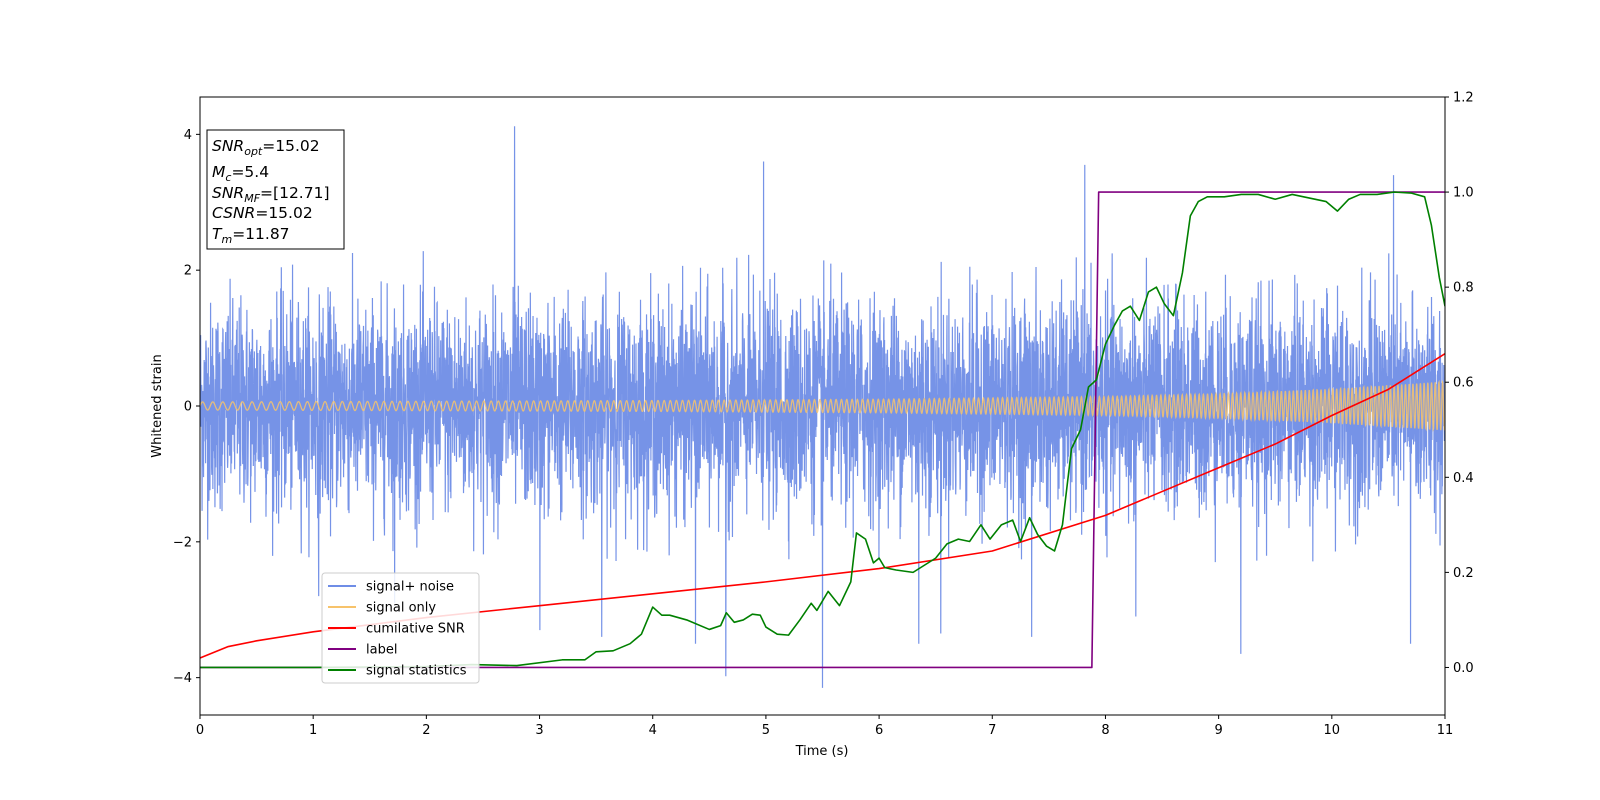 The height and width of the screenshot is (800, 1600). What do you see at coordinates (251, 235) in the screenshot?
I see `info-tm: Tm=11.87` at bounding box center [251, 235].